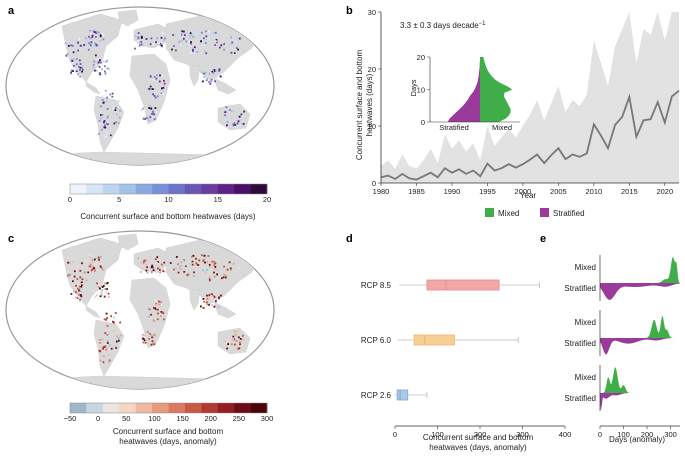 The image size is (685, 461). I want to click on box-iqr, so click(463, 285).